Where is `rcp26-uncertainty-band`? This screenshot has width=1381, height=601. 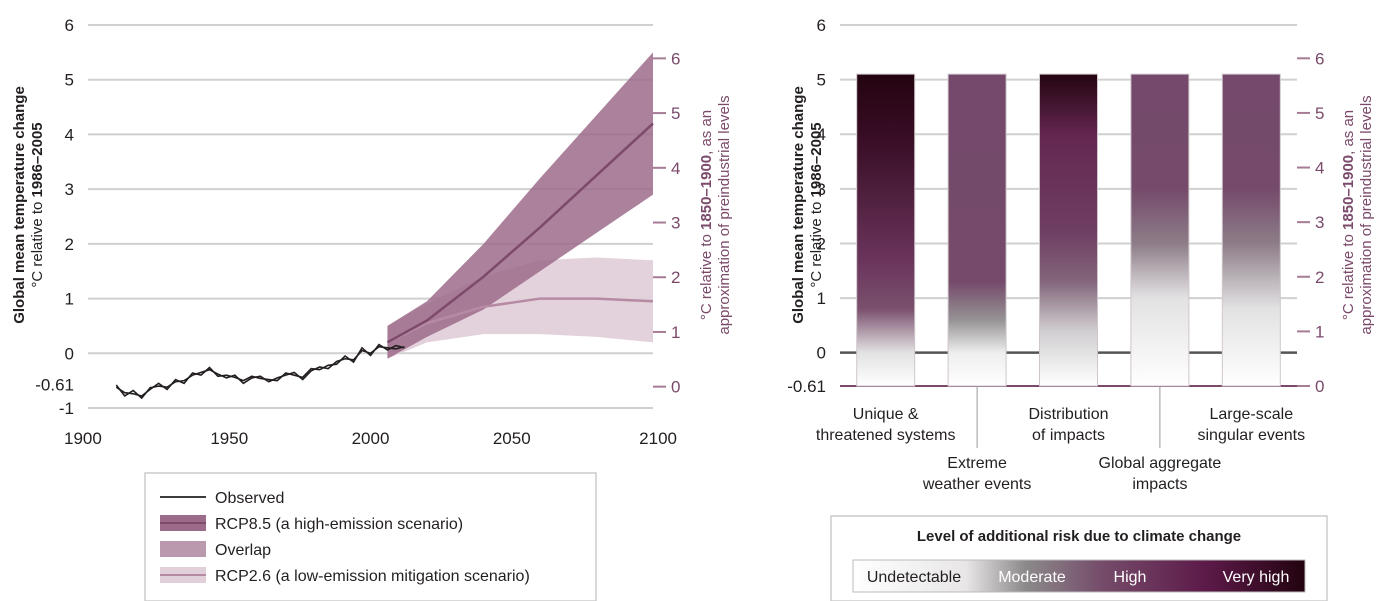
rcp26-uncertainty-band is located at coordinates (520, 308).